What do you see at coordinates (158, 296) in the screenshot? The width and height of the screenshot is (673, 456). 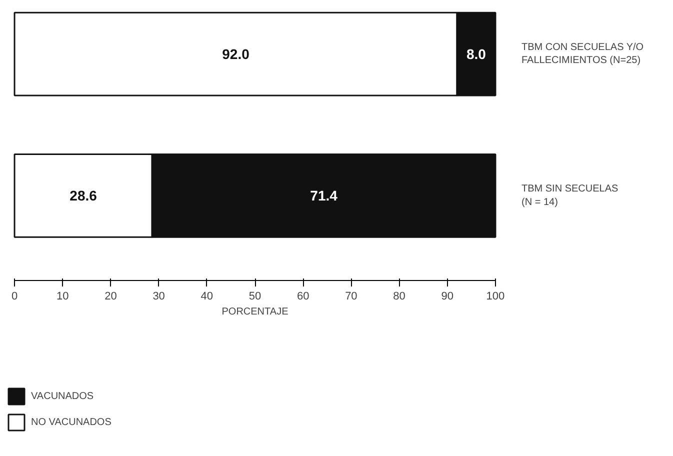 I see `x-tick-label: 30` at bounding box center [158, 296].